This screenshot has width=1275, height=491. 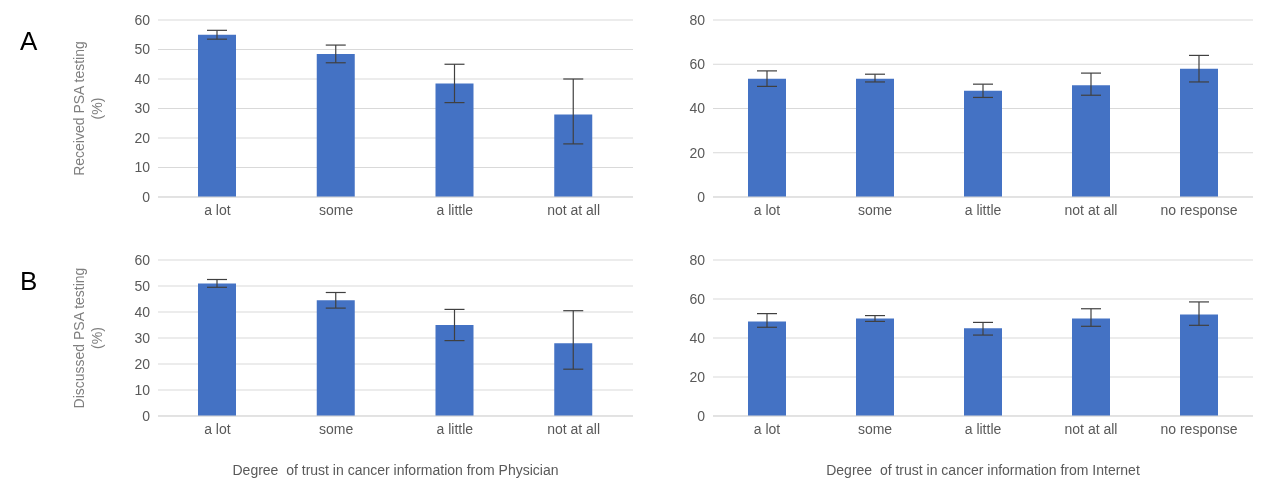 I want to click on y-axis-title: Discussed PSA testing (%), so click(x=88, y=338).